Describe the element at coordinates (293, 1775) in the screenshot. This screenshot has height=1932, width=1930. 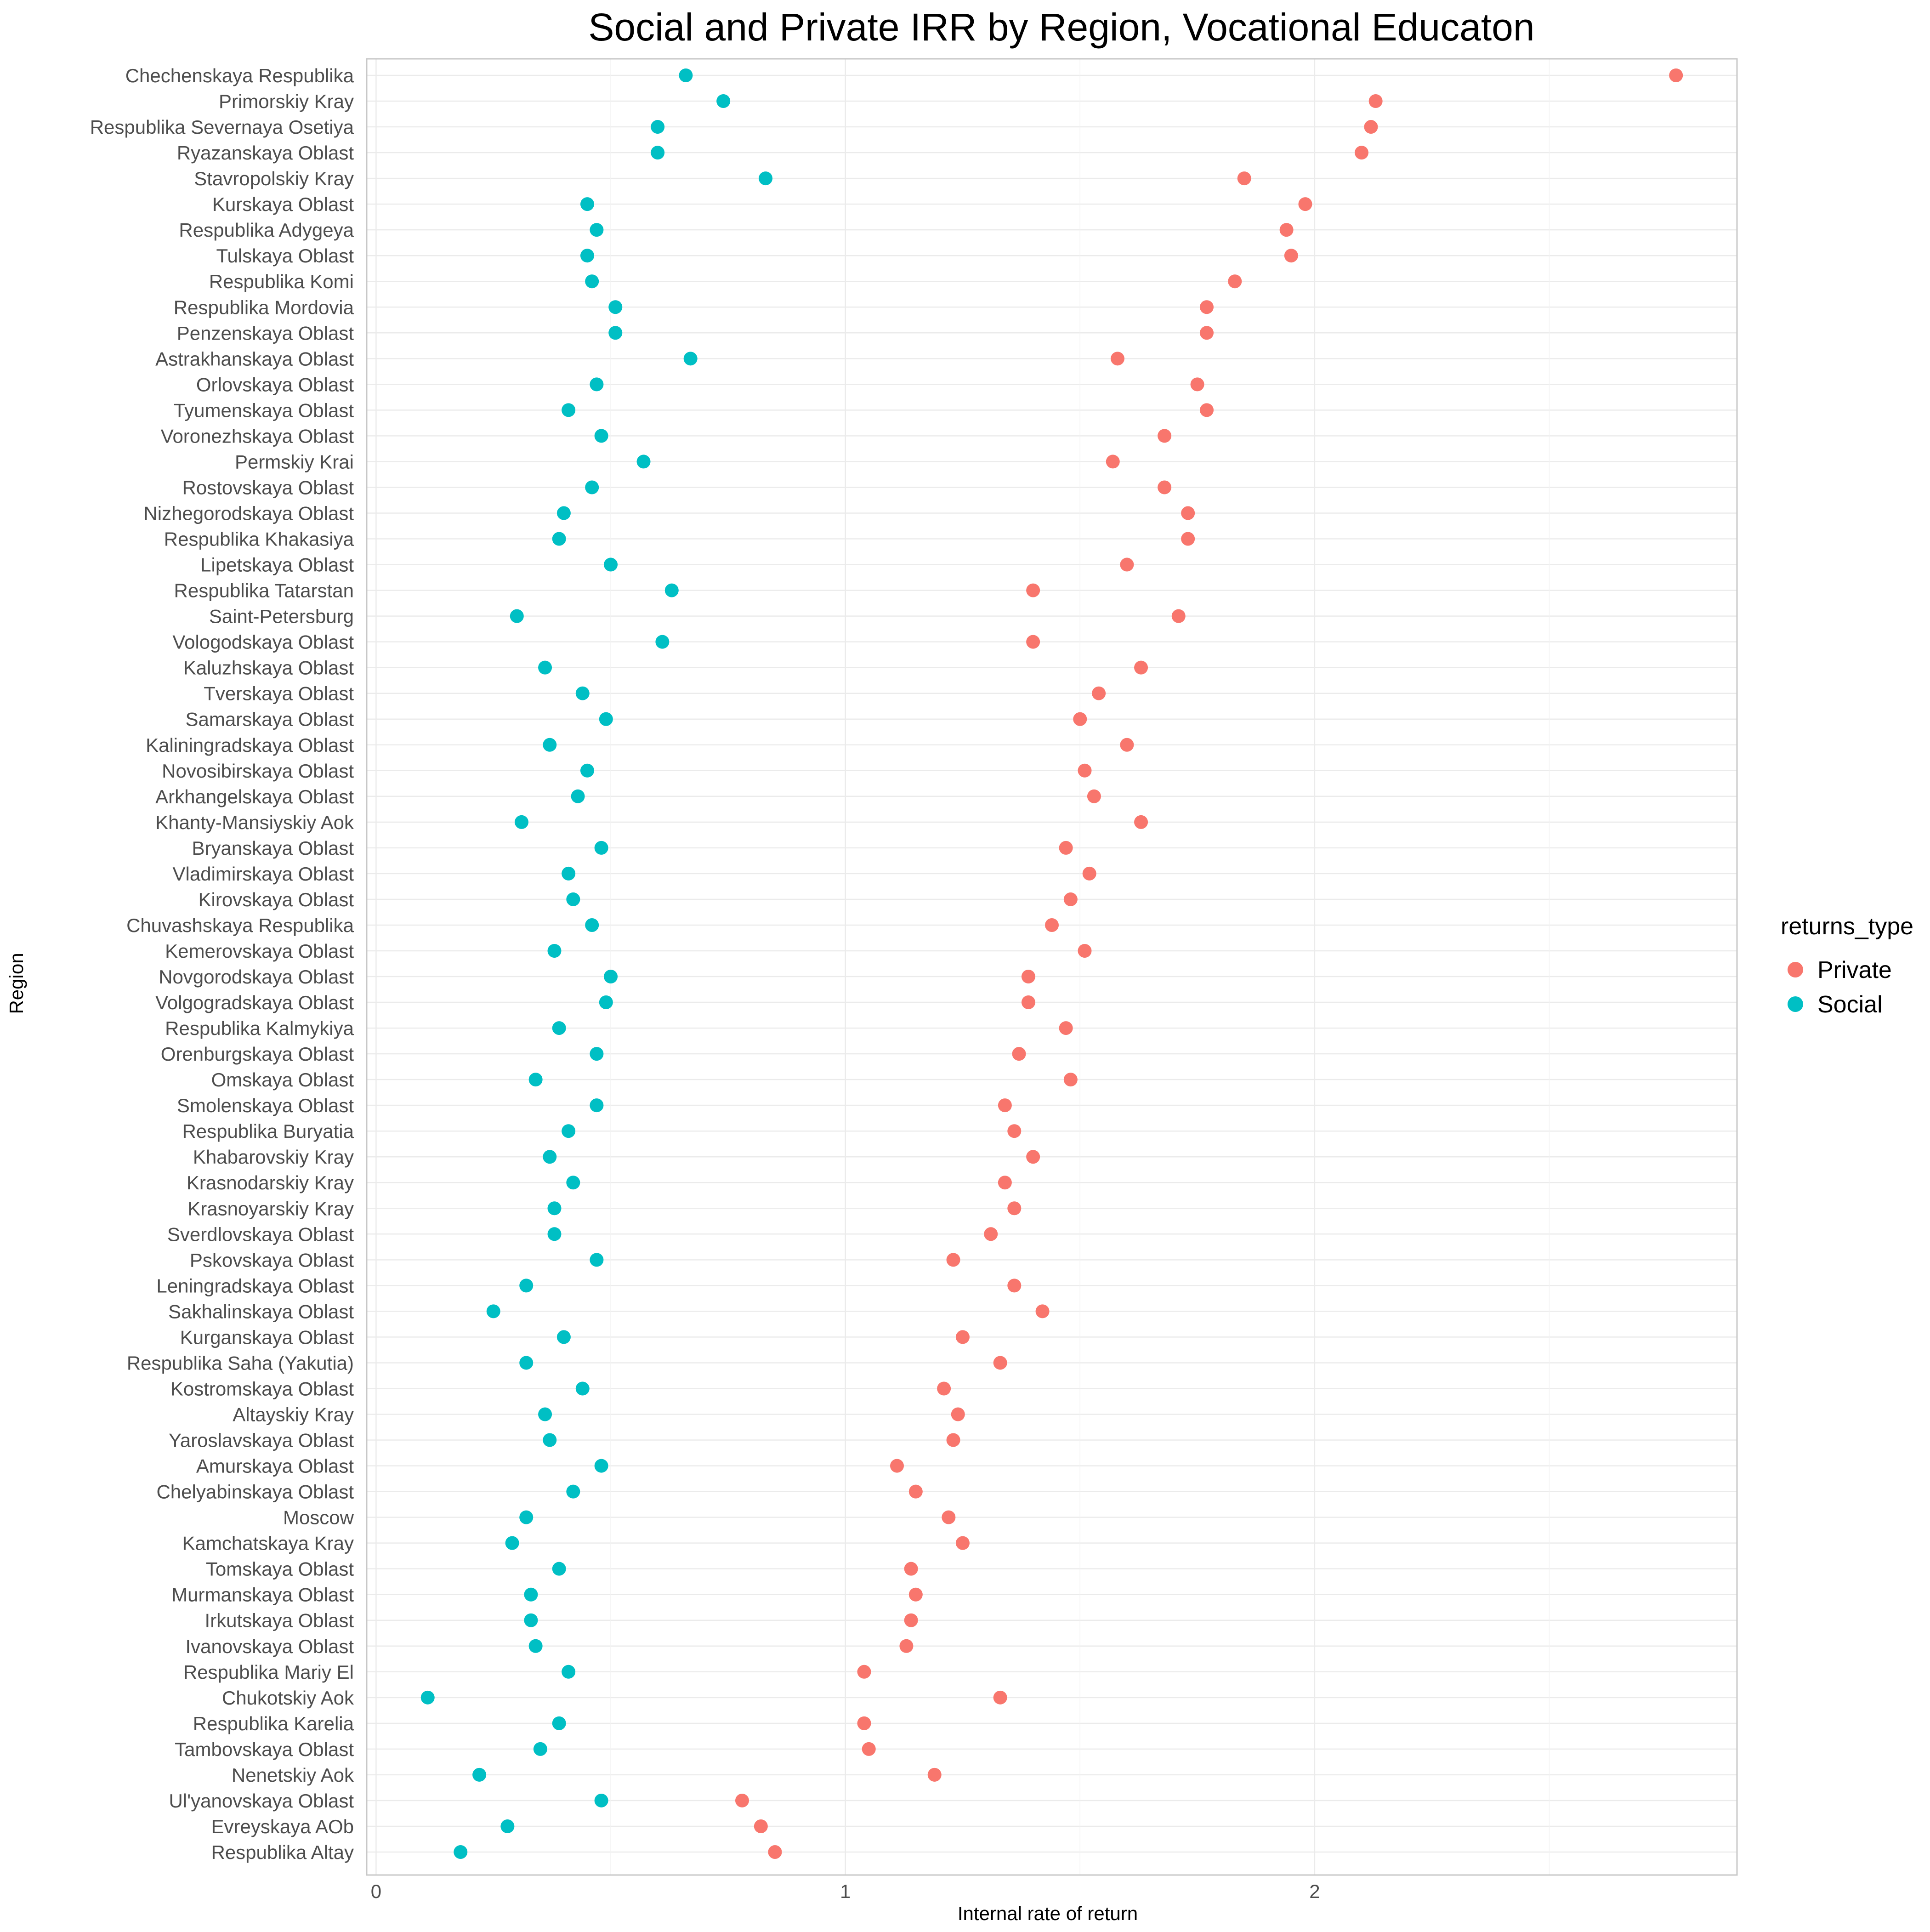
I see `y-tick-label: Nenetskiy Aok` at that location.